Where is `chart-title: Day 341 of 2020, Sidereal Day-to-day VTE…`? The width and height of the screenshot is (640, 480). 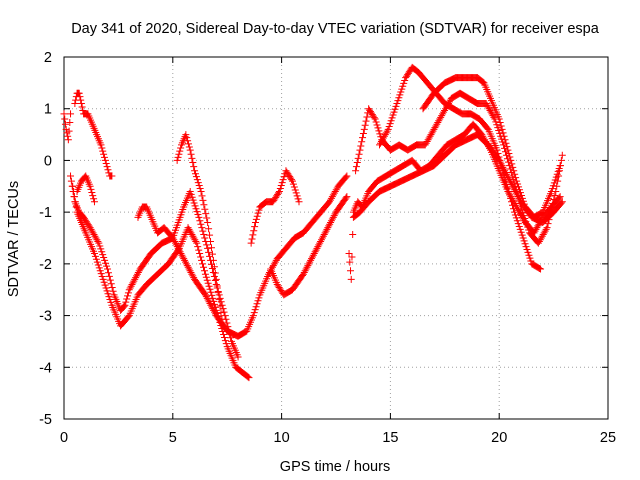
chart-title: Day 341 of 2020, Sidereal Day-to-day VTE… is located at coordinates (335, 29).